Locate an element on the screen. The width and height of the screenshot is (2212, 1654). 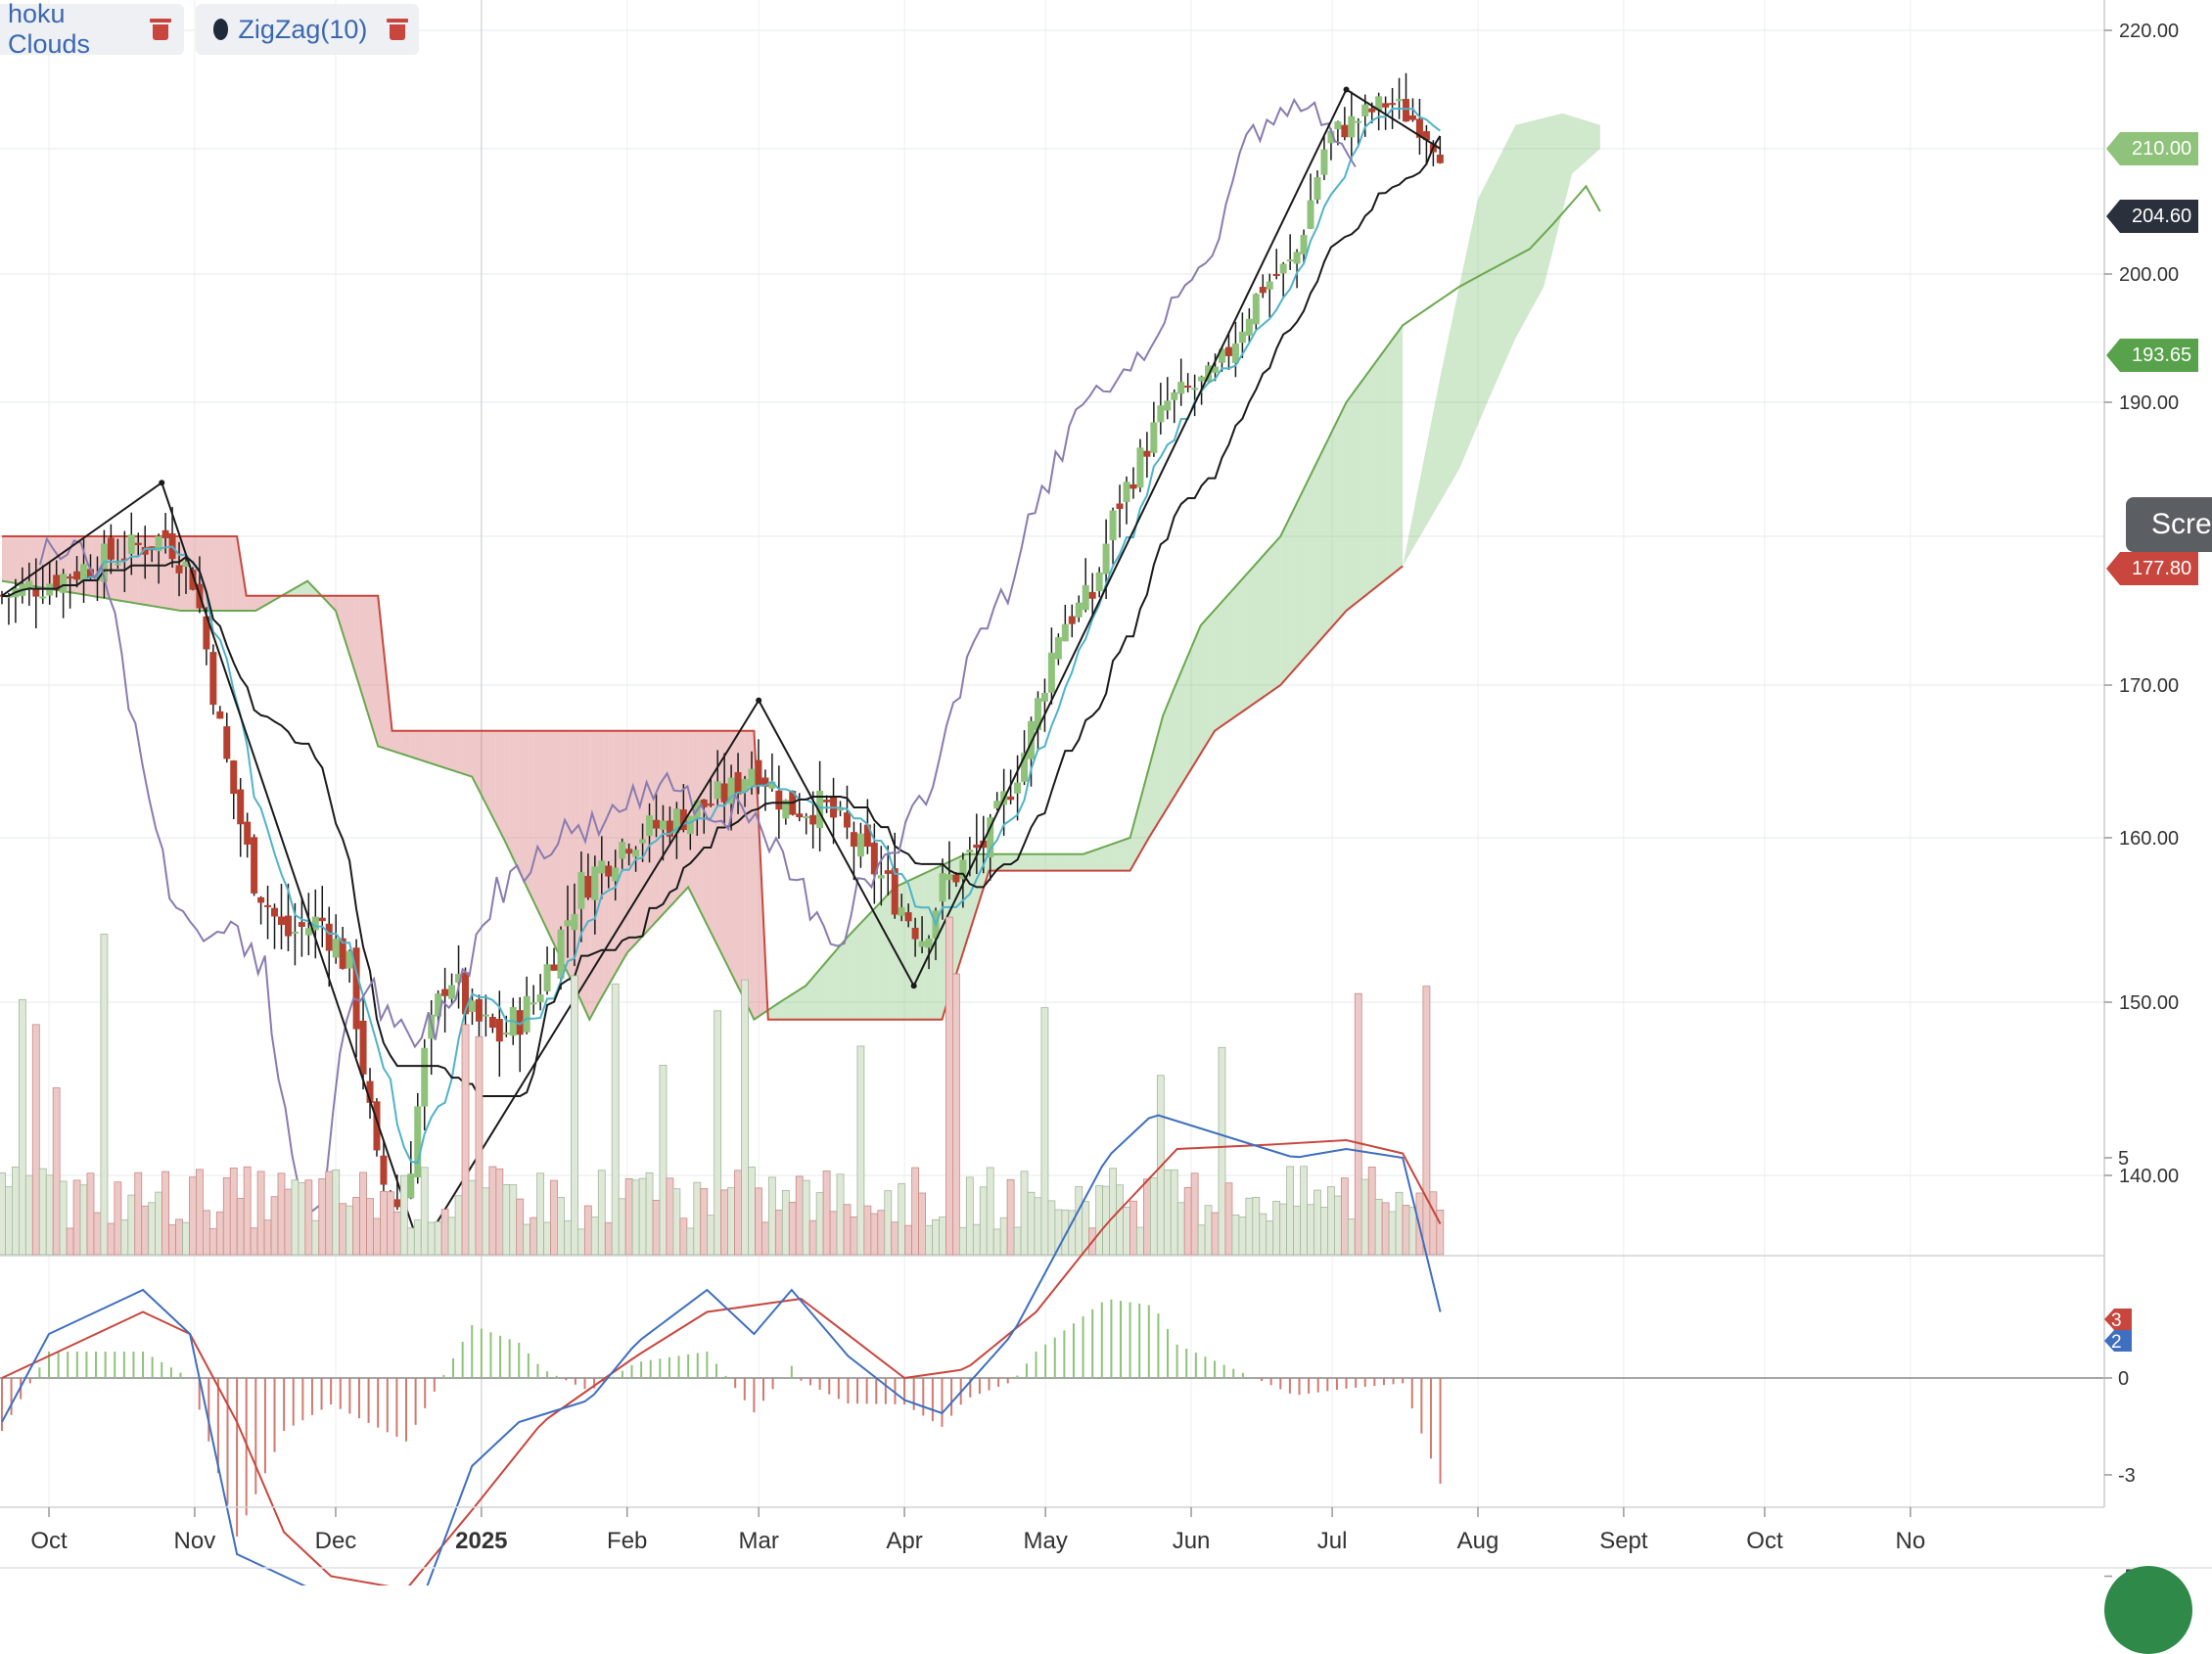
indicator-chip-zigzag: ZigZag(10) is located at coordinates (307, 29).